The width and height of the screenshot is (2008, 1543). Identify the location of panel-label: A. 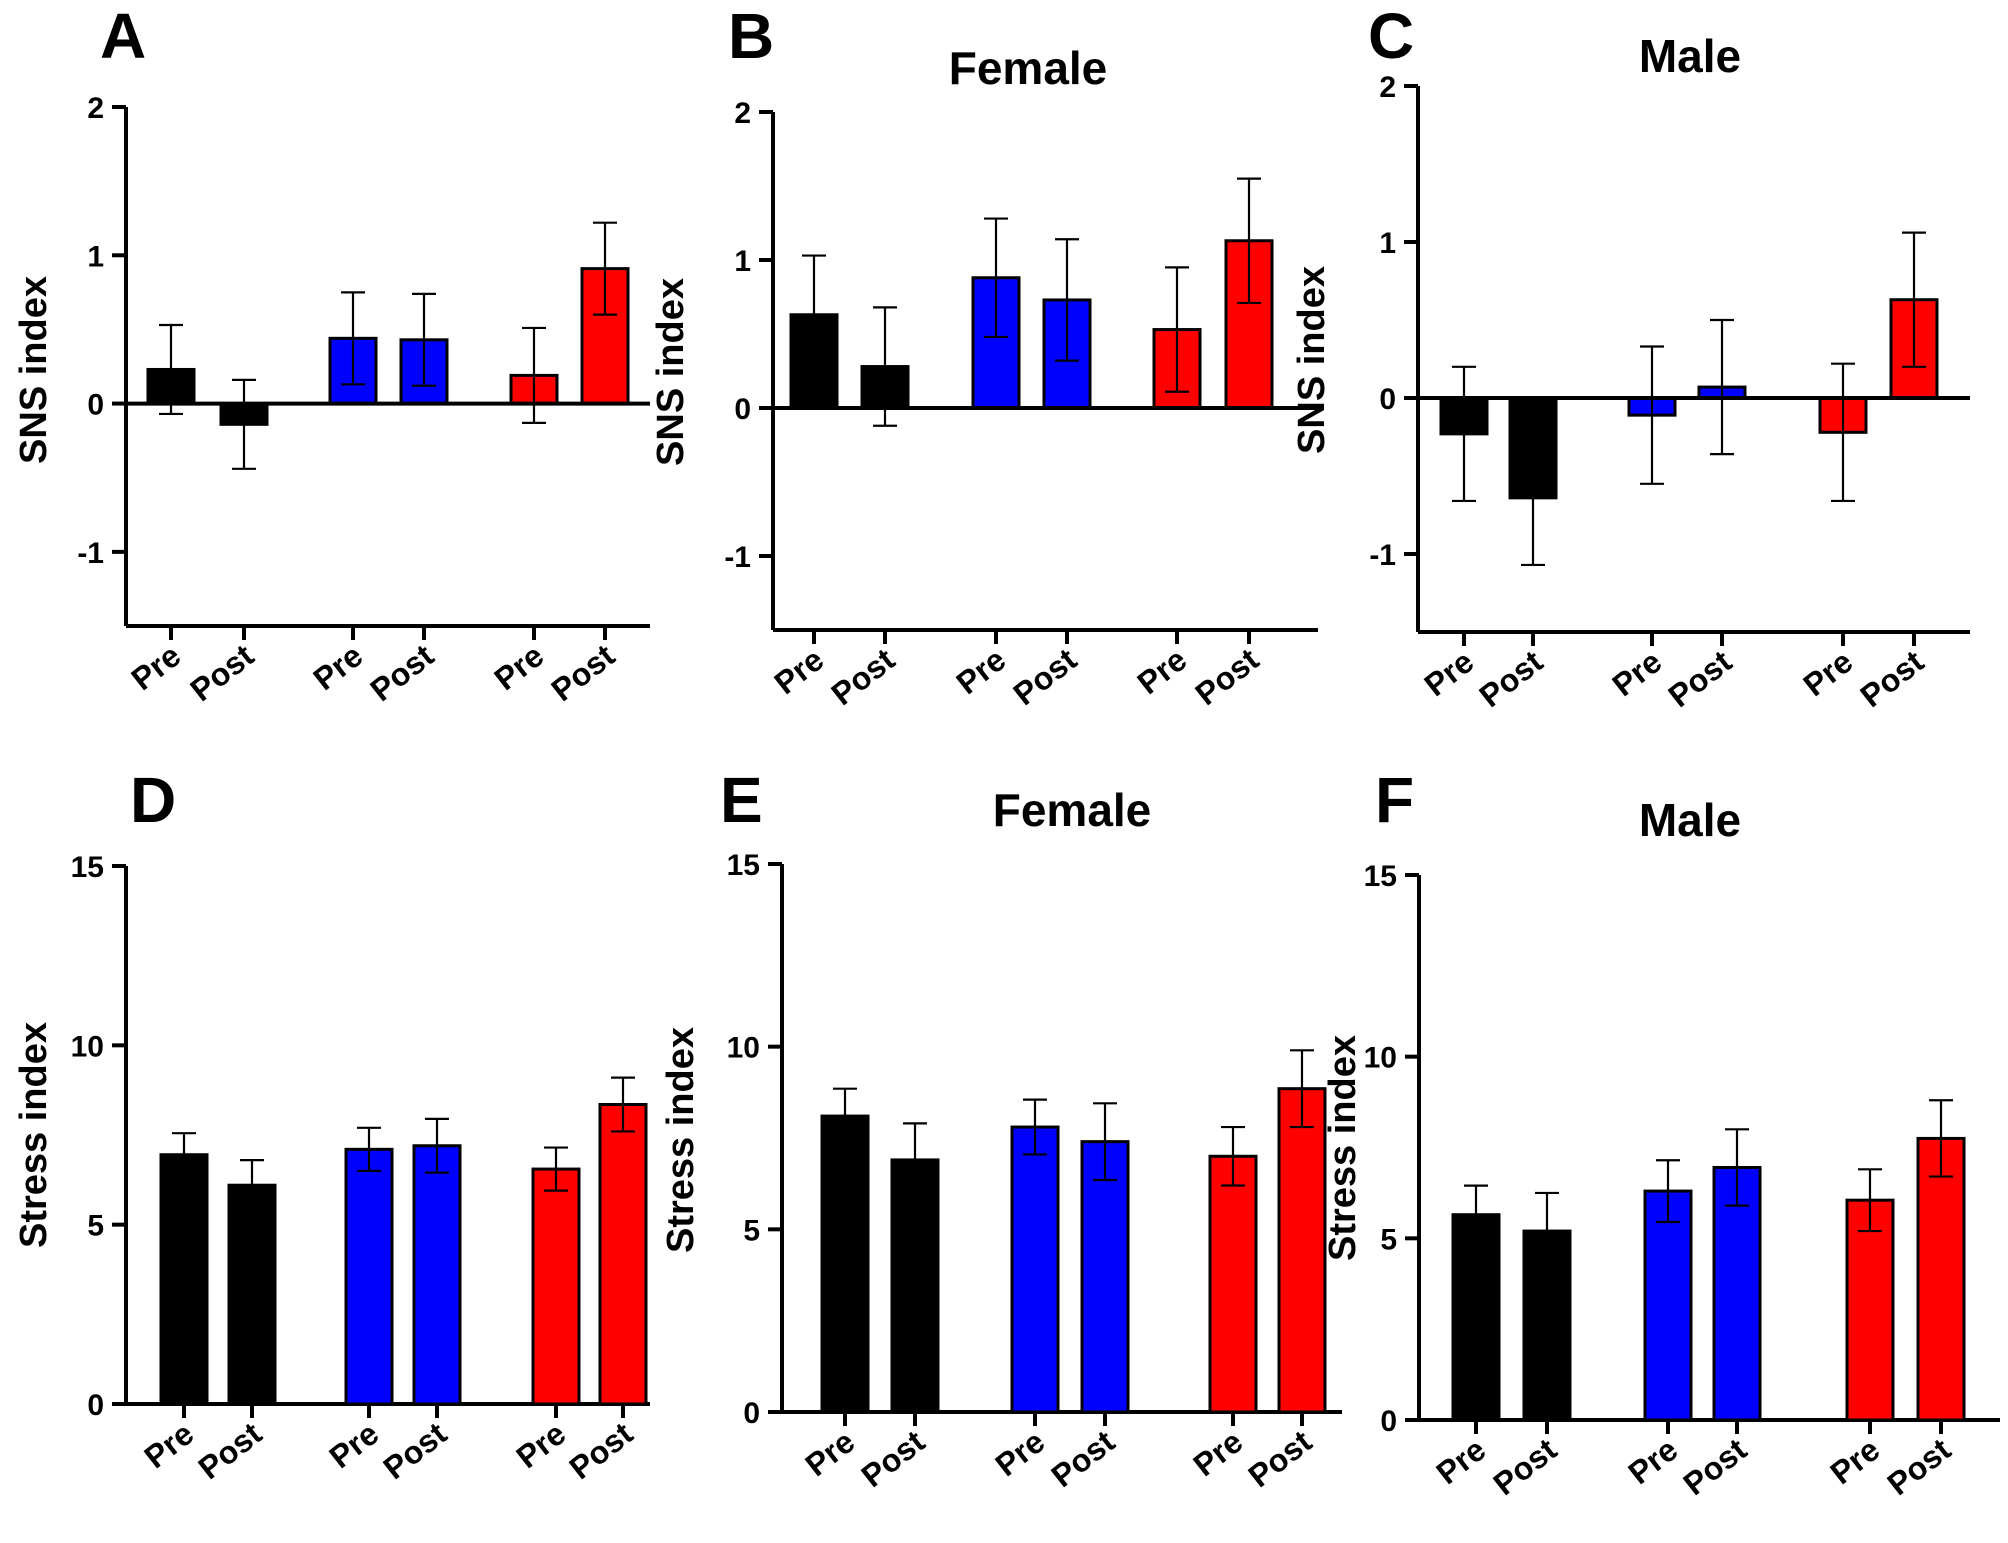
(123, 36).